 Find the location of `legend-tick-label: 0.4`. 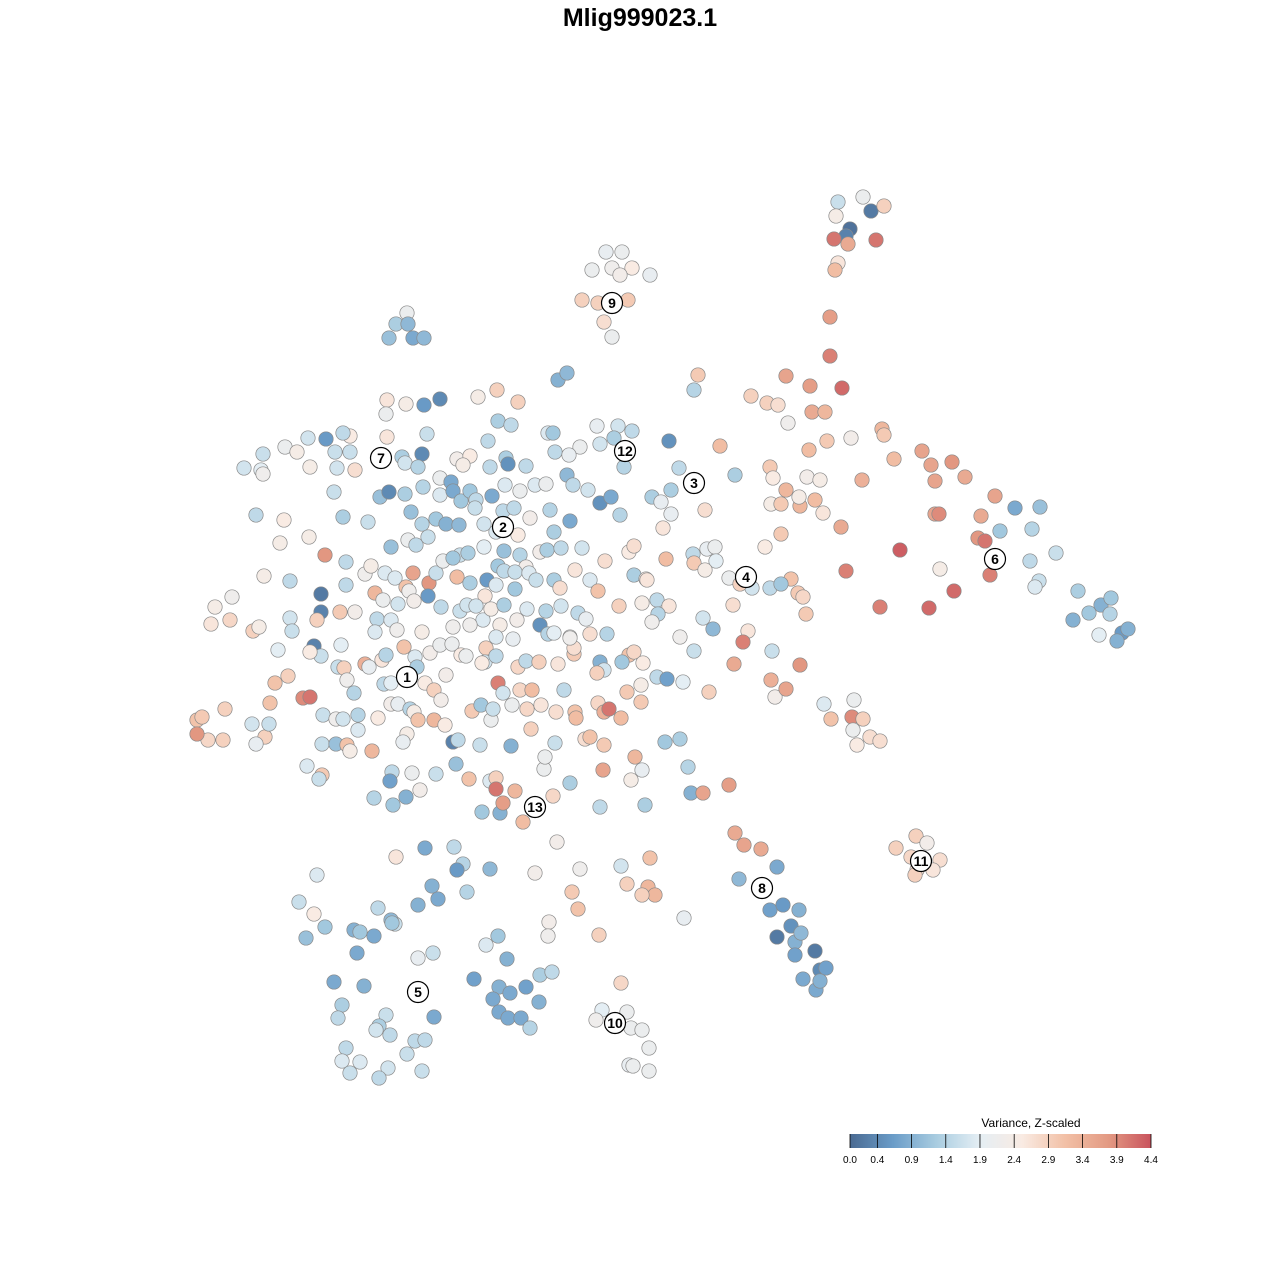

legend-tick-label: 0.4 is located at coordinates (877, 1160).